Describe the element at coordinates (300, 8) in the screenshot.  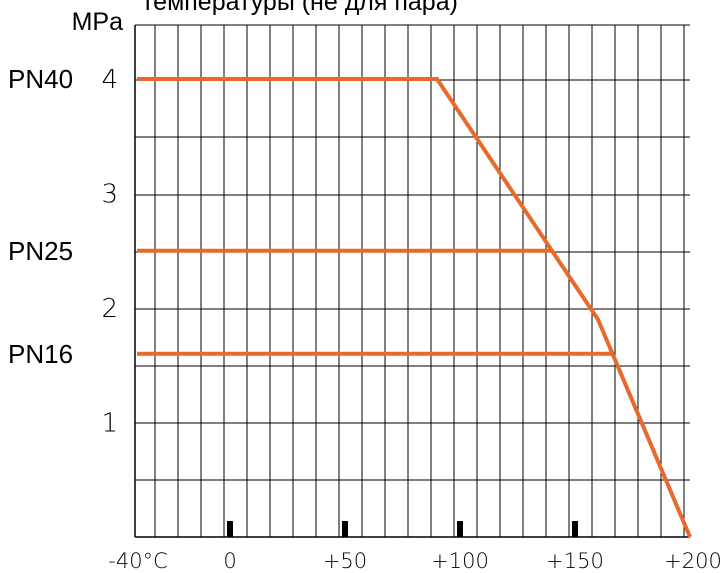
I see `chart-title: температуры (не для пара)` at that location.